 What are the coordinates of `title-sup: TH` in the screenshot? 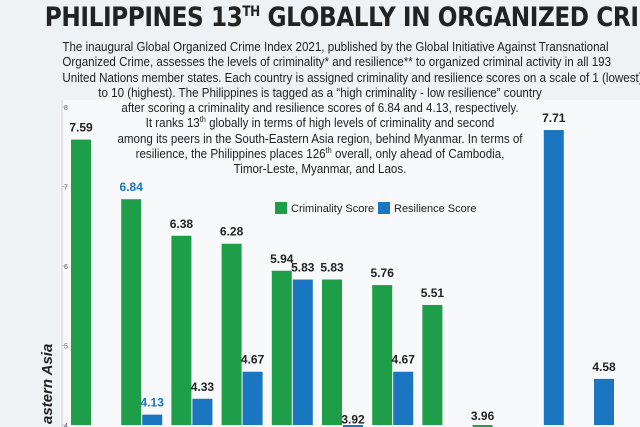 It's located at (251, 12).